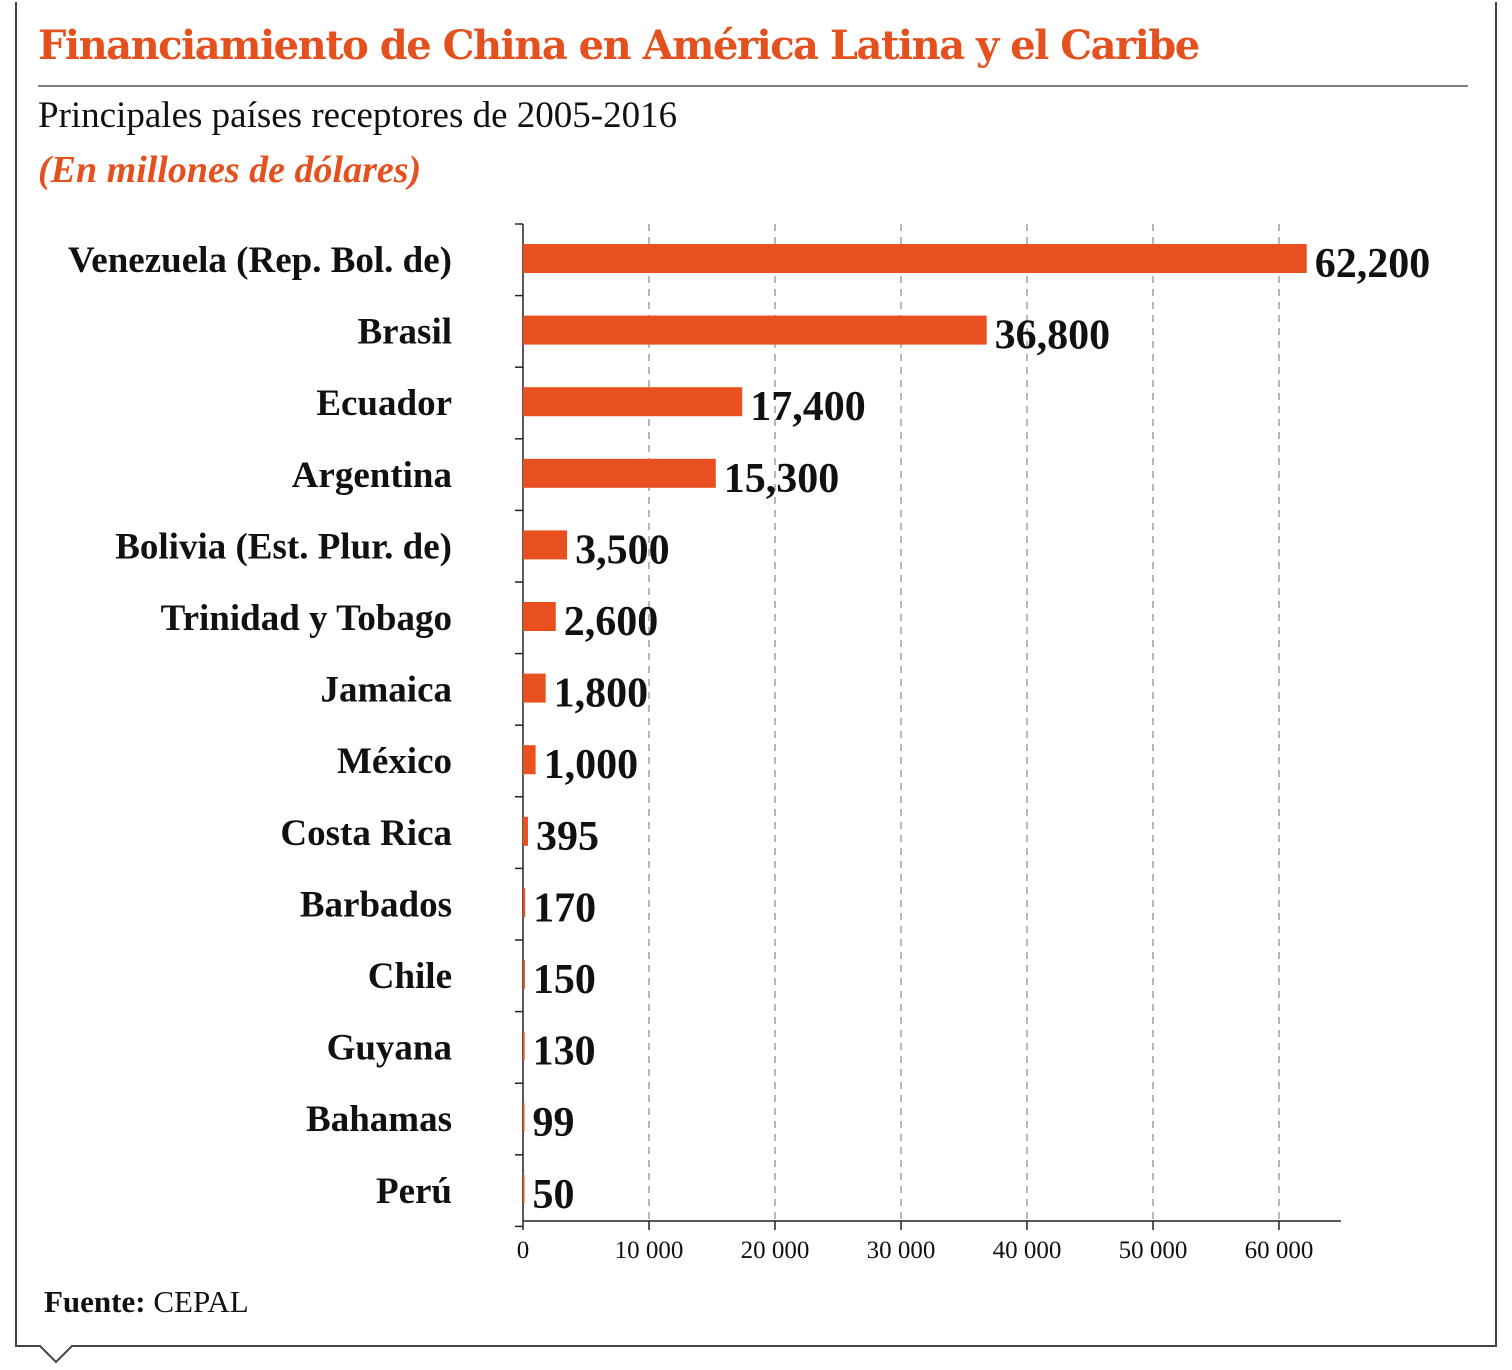 The image size is (1512, 1370). Describe the element at coordinates (260, 260) in the screenshot. I see `category-label: Venezuela (Rep. Bol. de)` at that location.